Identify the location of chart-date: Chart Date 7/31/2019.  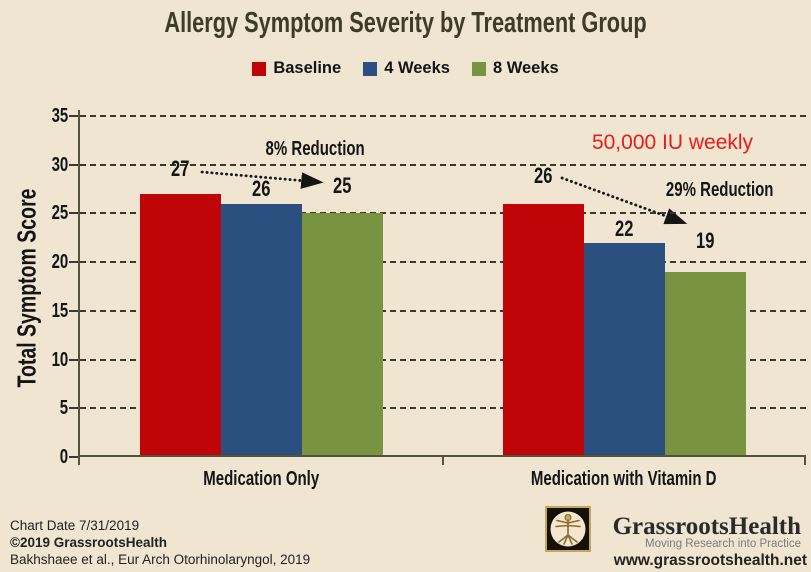
(75, 525).